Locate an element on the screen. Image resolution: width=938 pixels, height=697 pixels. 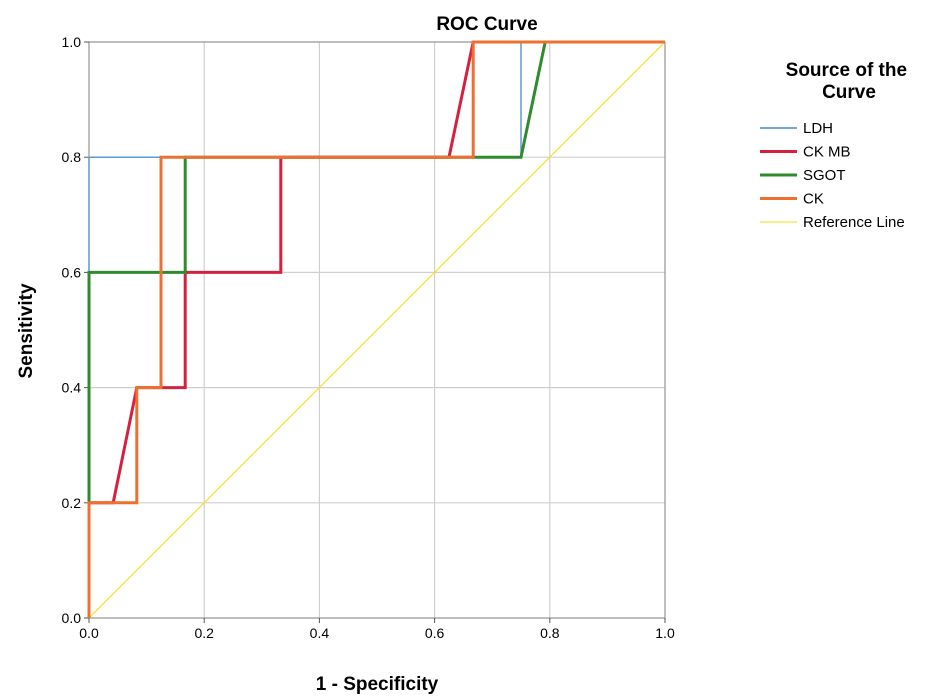
legend-title: Source of the Curve is located at coordinates (849, 81).